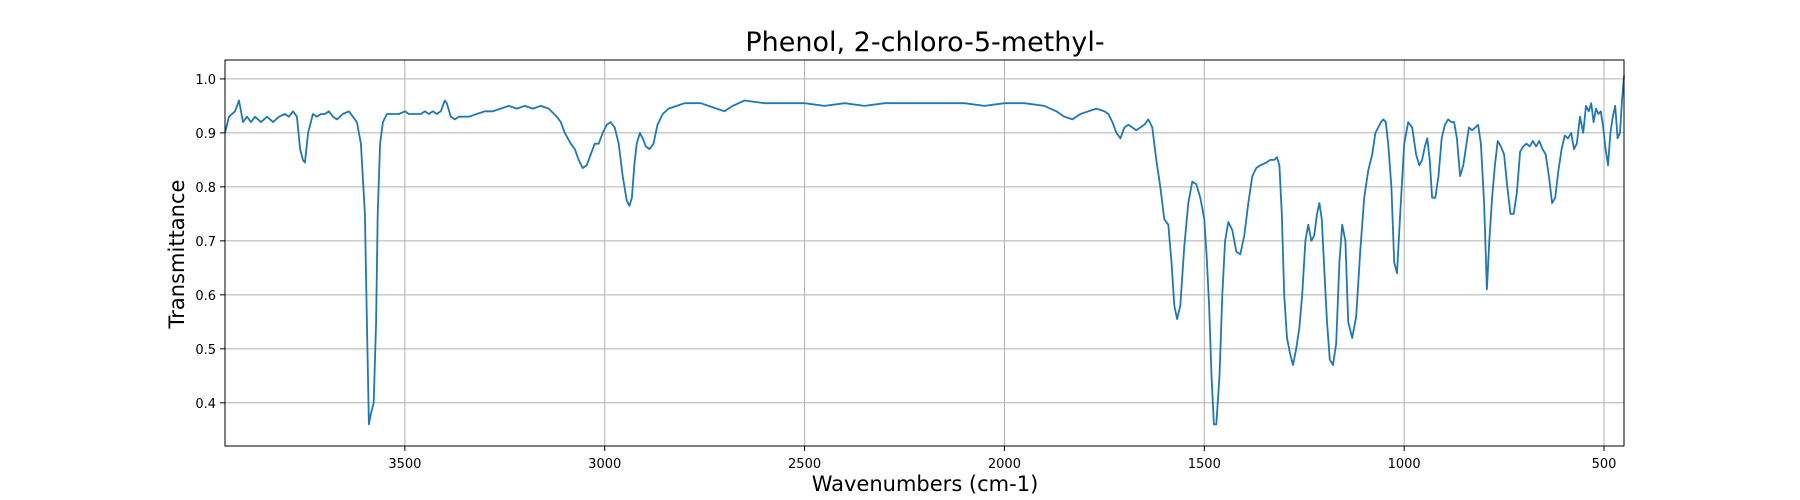  Describe the element at coordinates (604, 464) in the screenshot. I see `x-tick-label: 3000` at that location.